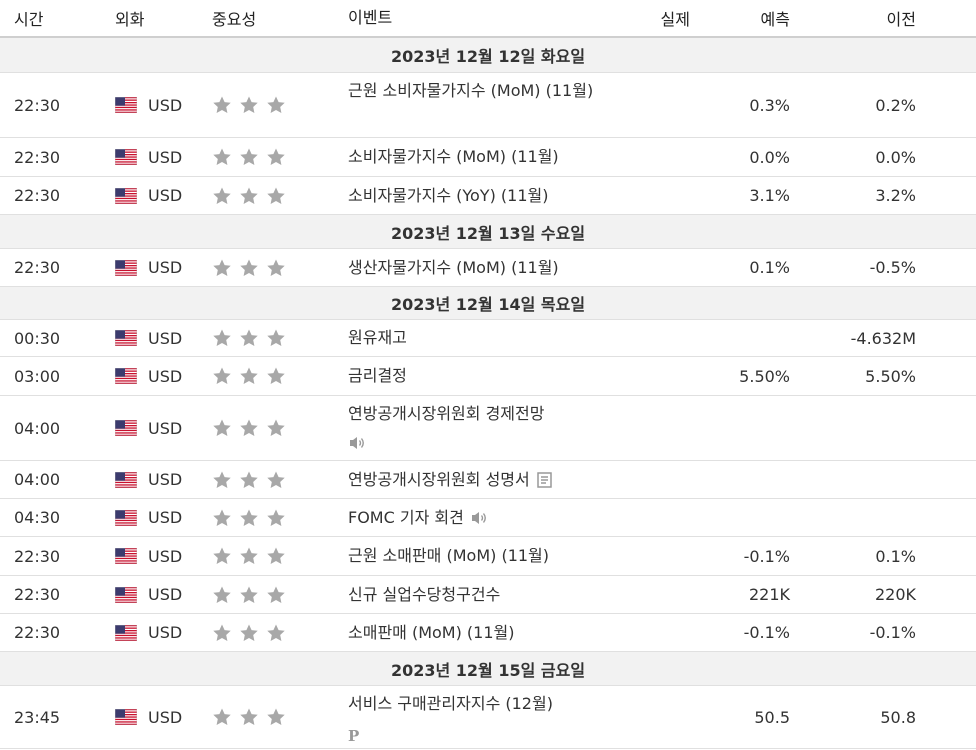 This screenshot has width=976, height=750. I want to click on forecast: 3.1%, so click(769, 195).